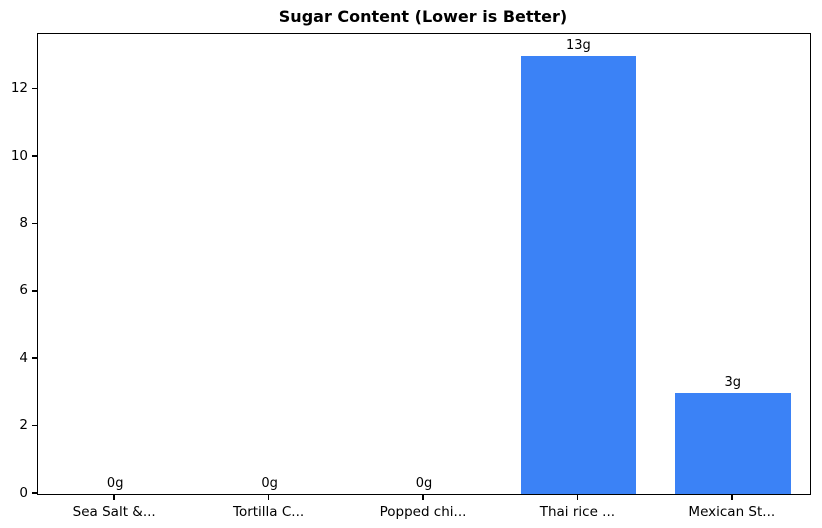 The image size is (822, 528). Describe the element at coordinates (423, 16) in the screenshot. I see `chart-title: Sugar Content (Lower is Better)` at that location.